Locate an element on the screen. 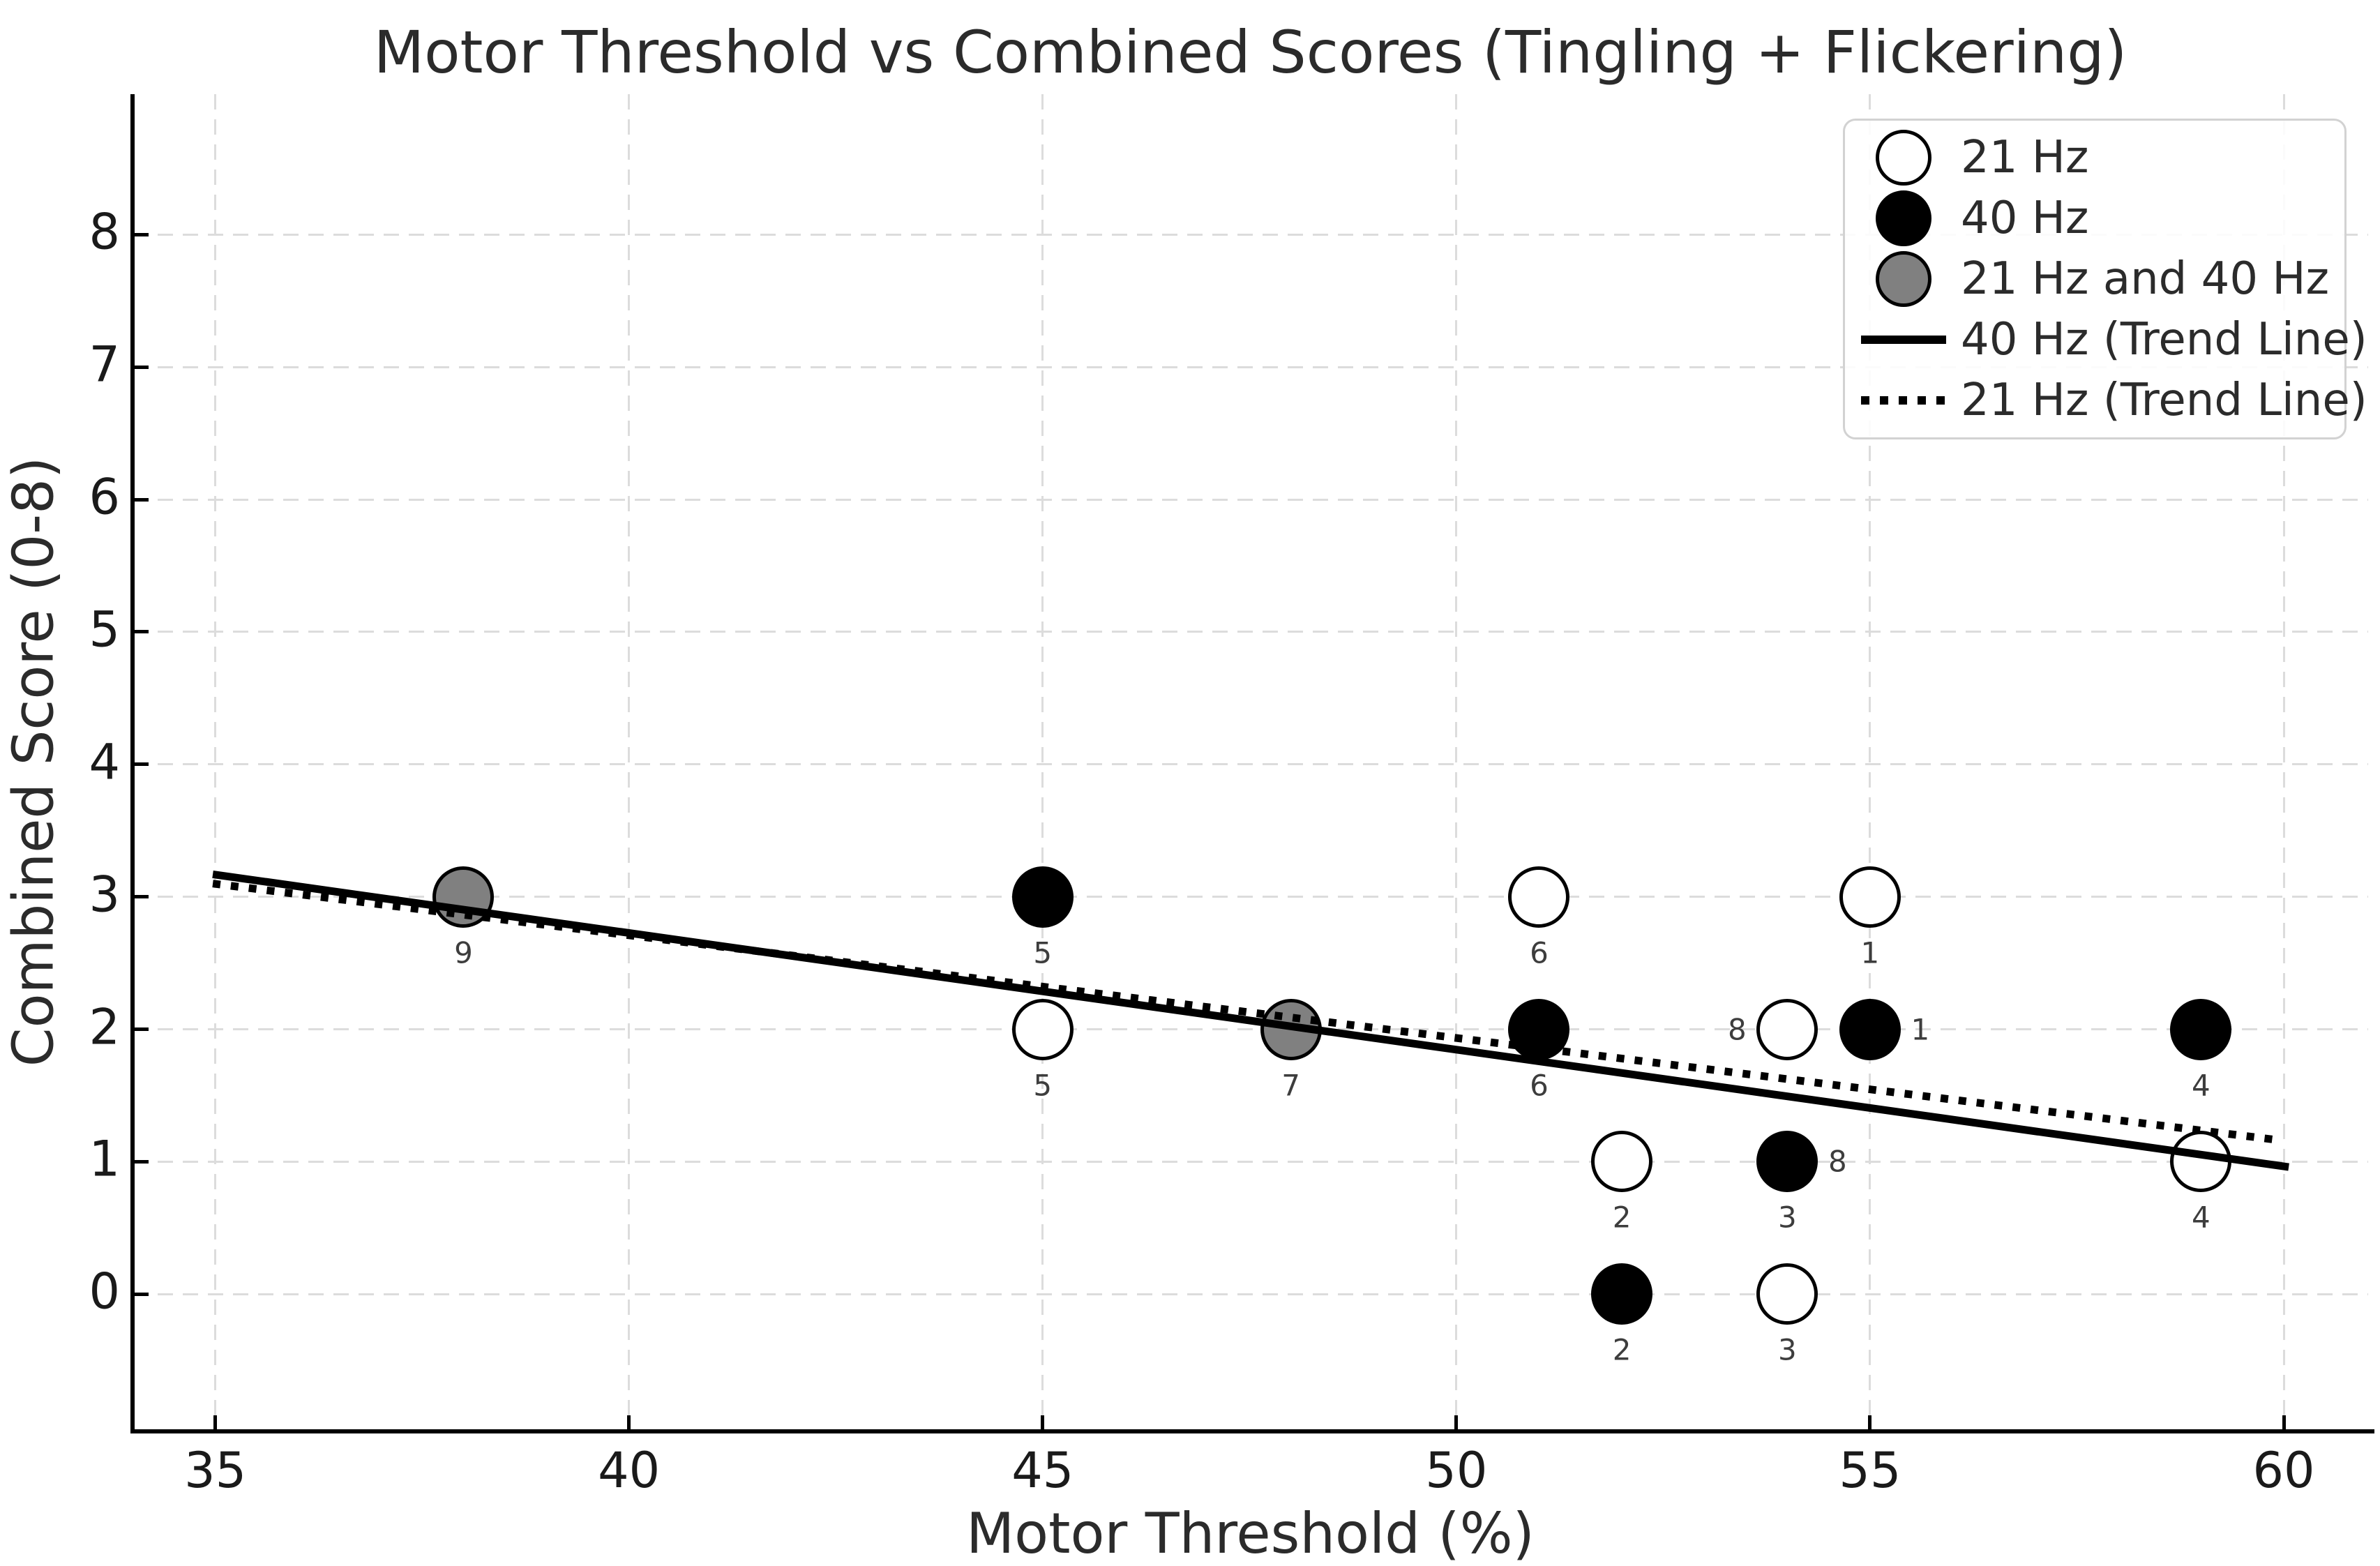 The image size is (2380, 1566). x-tick-label: 60 is located at coordinates (2283, 1470).